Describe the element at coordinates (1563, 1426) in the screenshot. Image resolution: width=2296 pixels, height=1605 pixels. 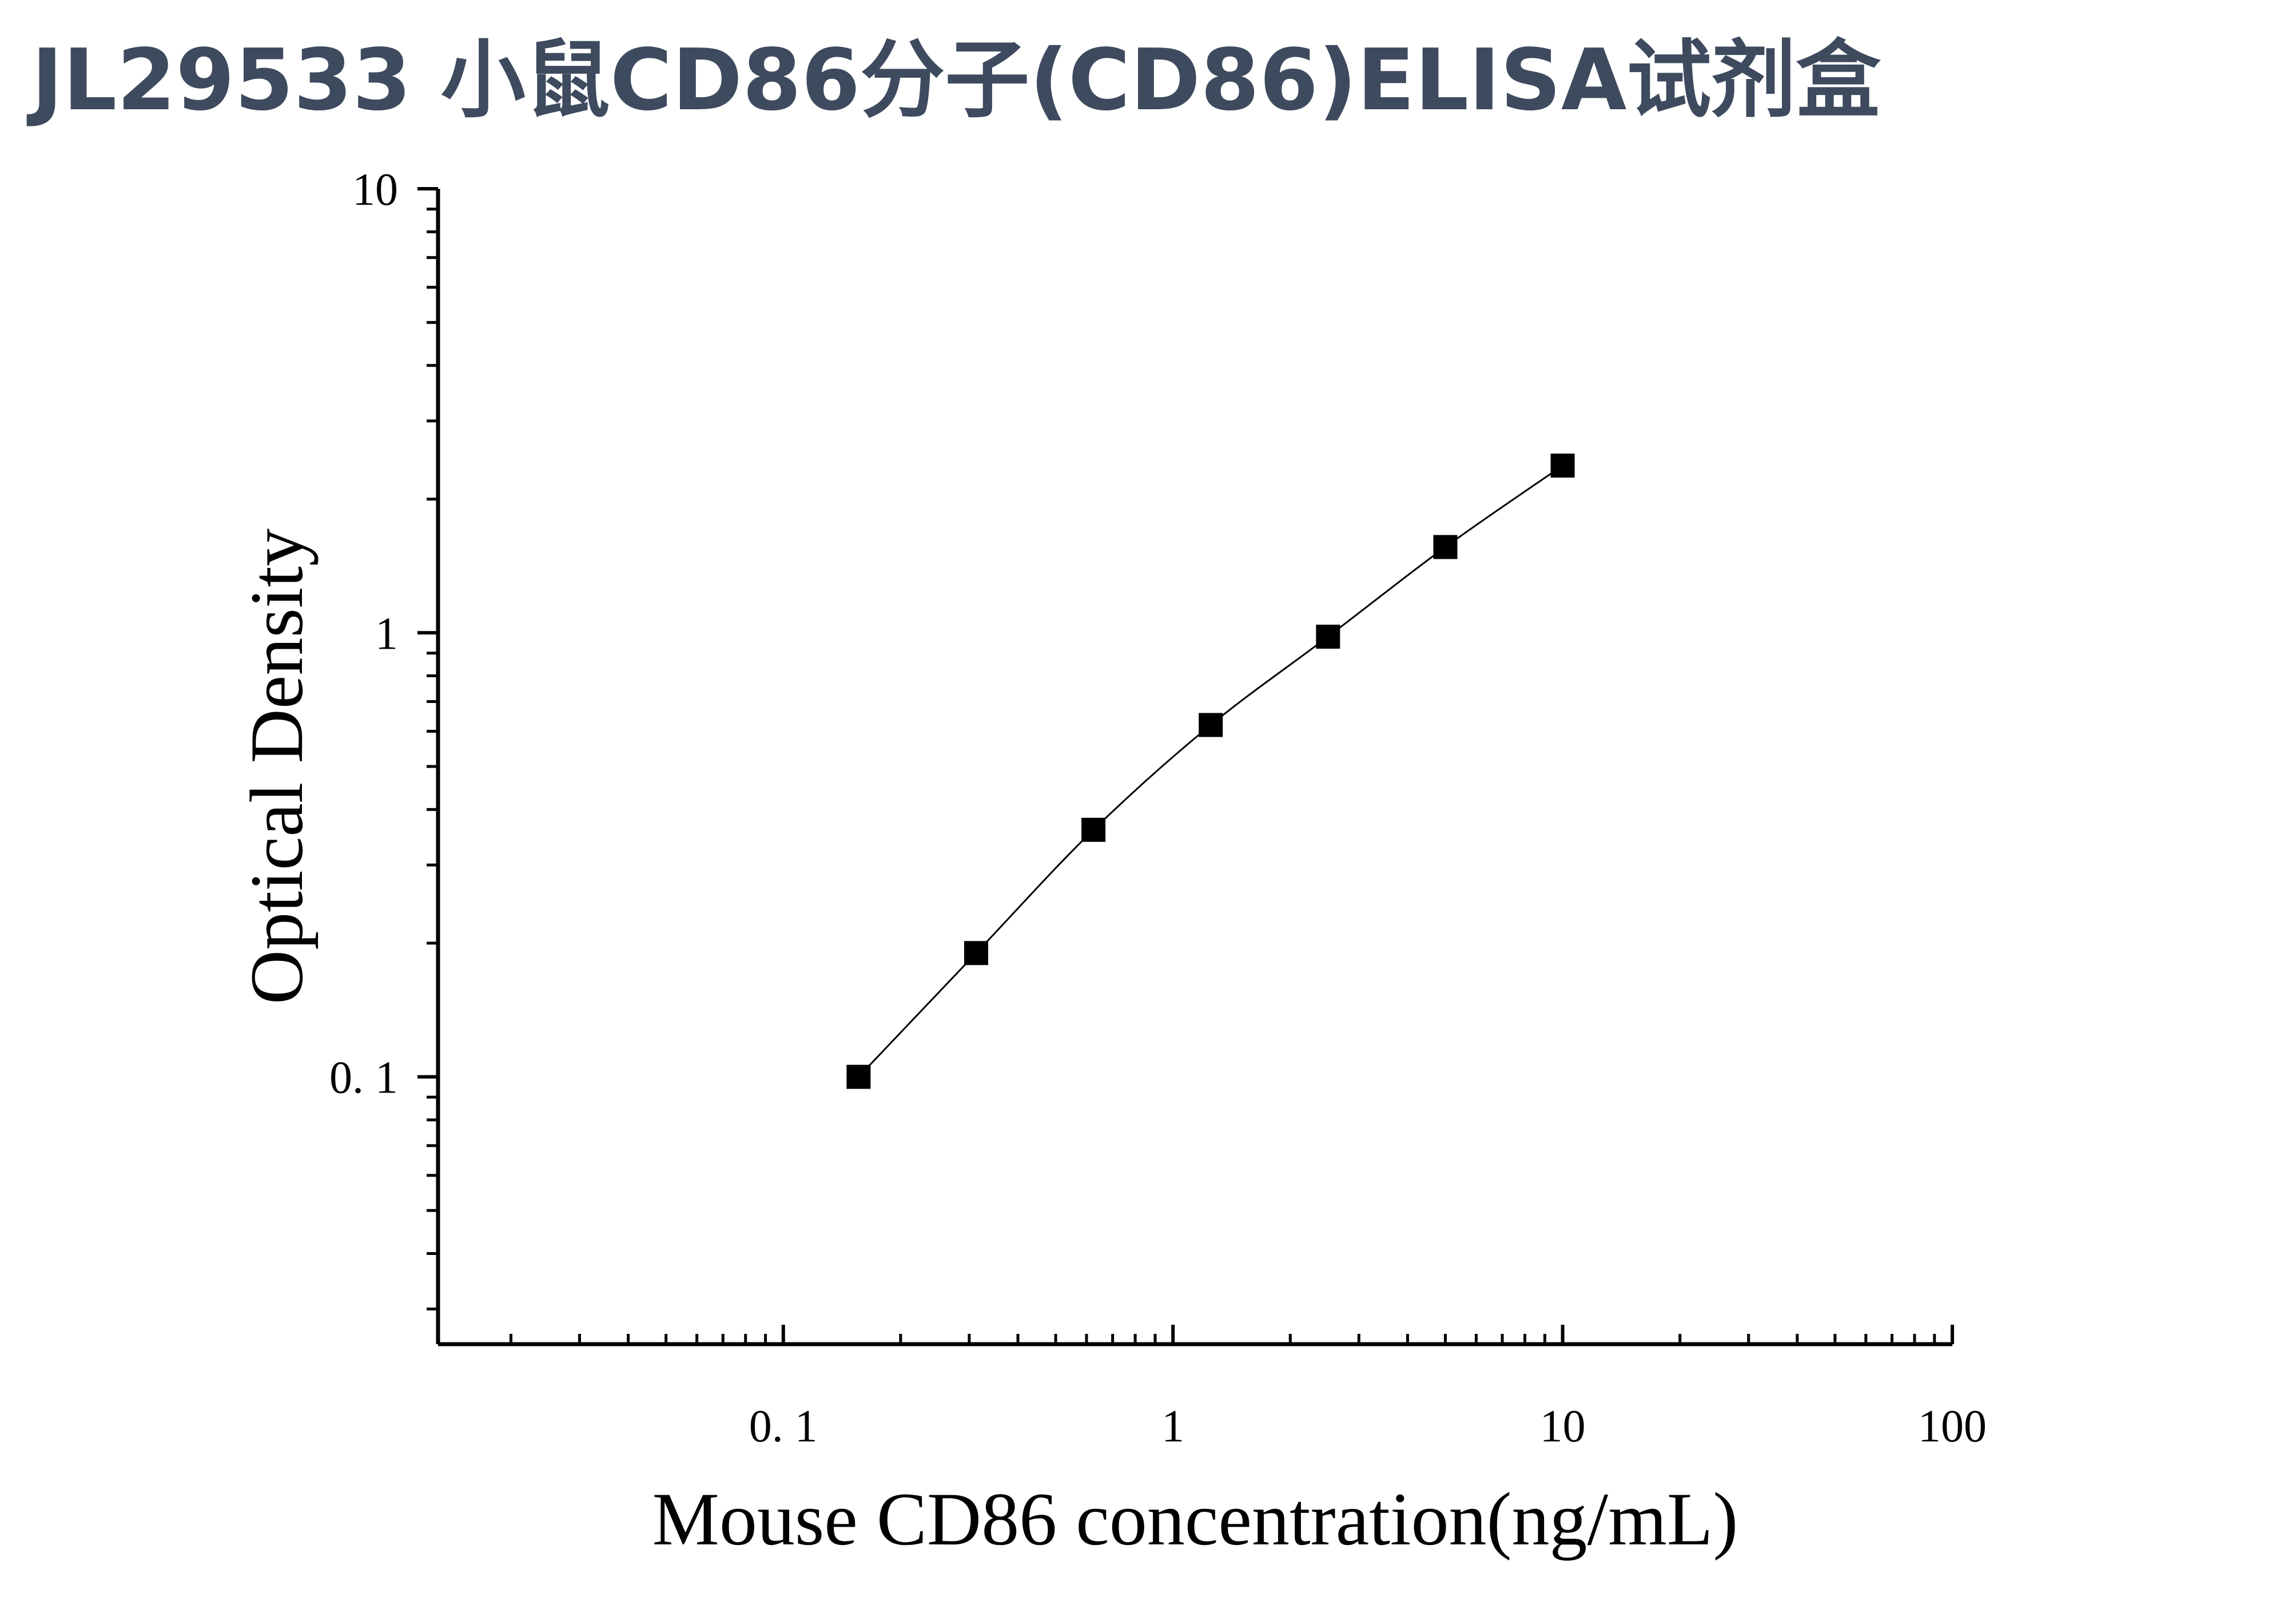
I see `x-tick-label: 10` at that location.